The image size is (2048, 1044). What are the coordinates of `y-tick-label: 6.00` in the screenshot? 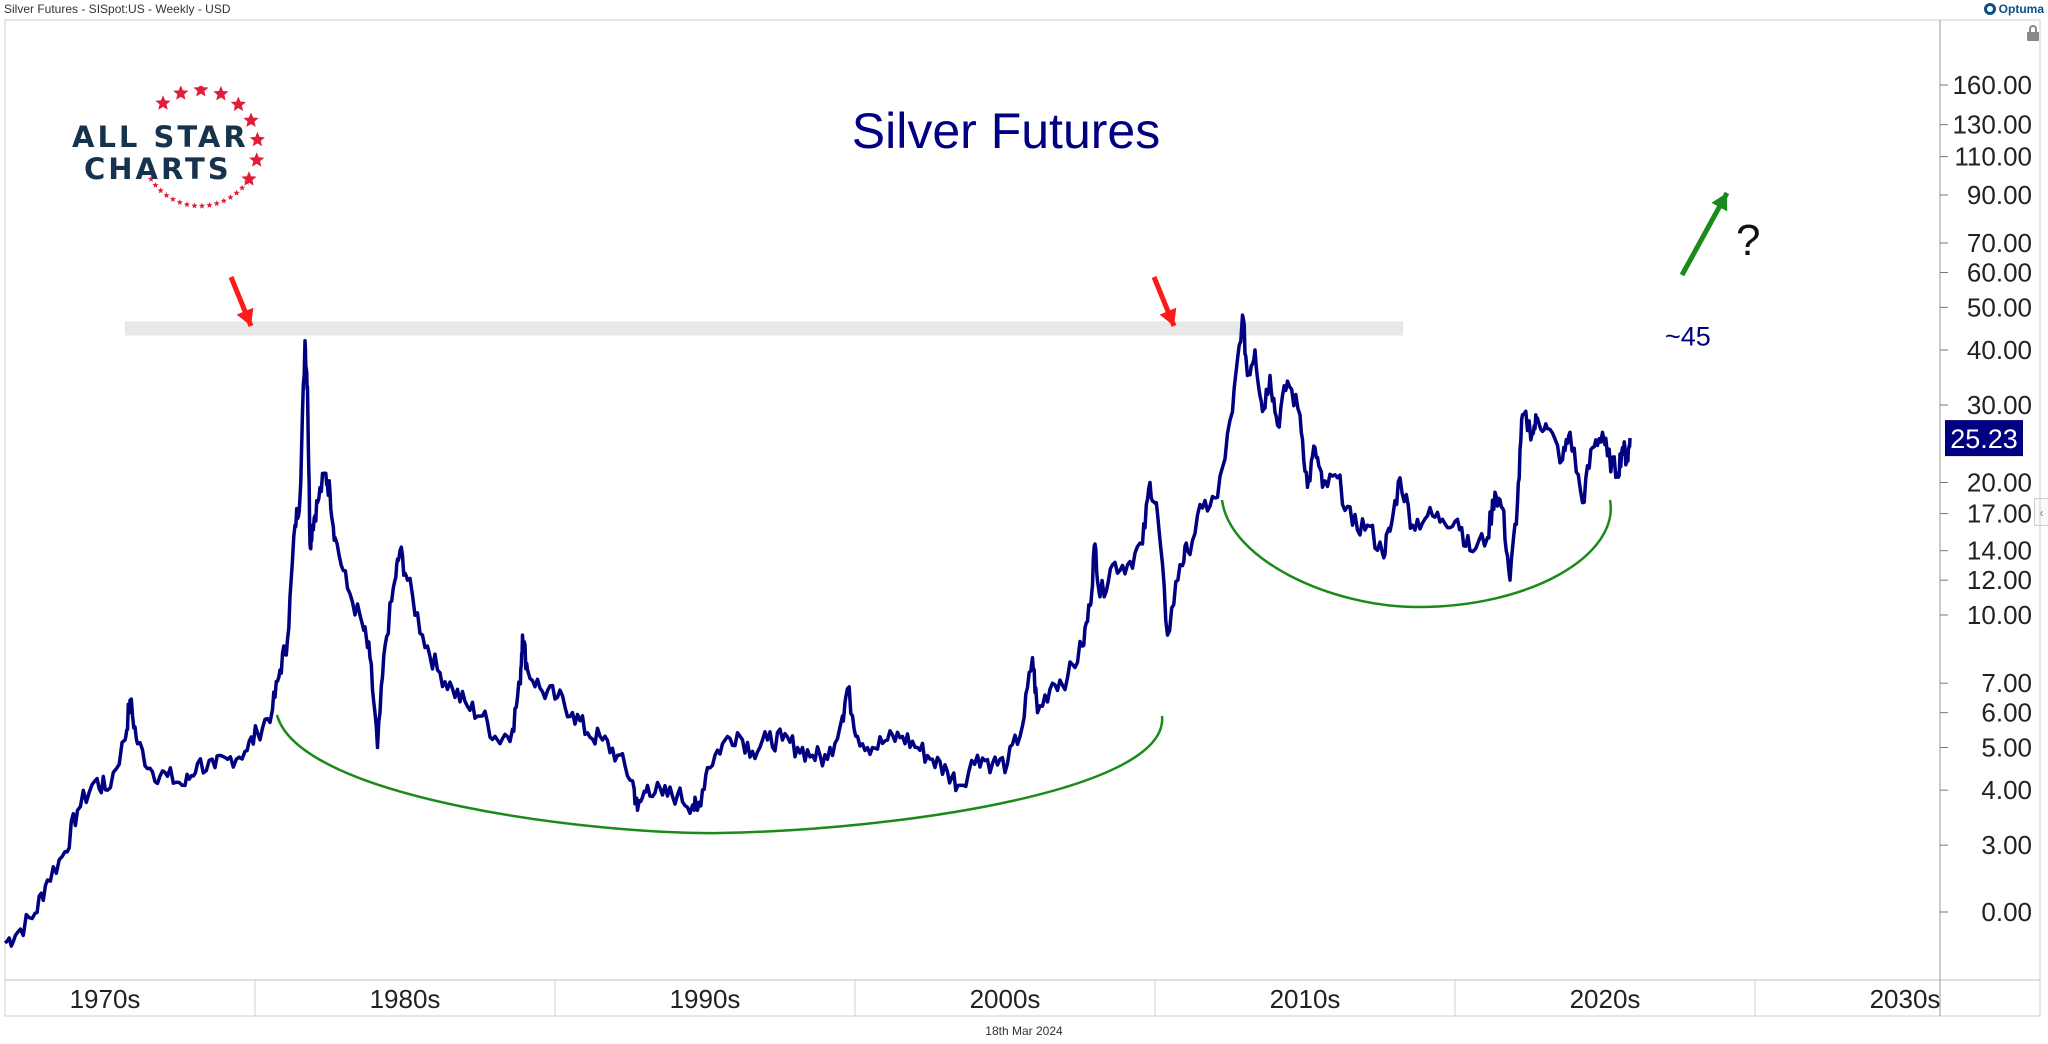 It's located at (2006, 713).